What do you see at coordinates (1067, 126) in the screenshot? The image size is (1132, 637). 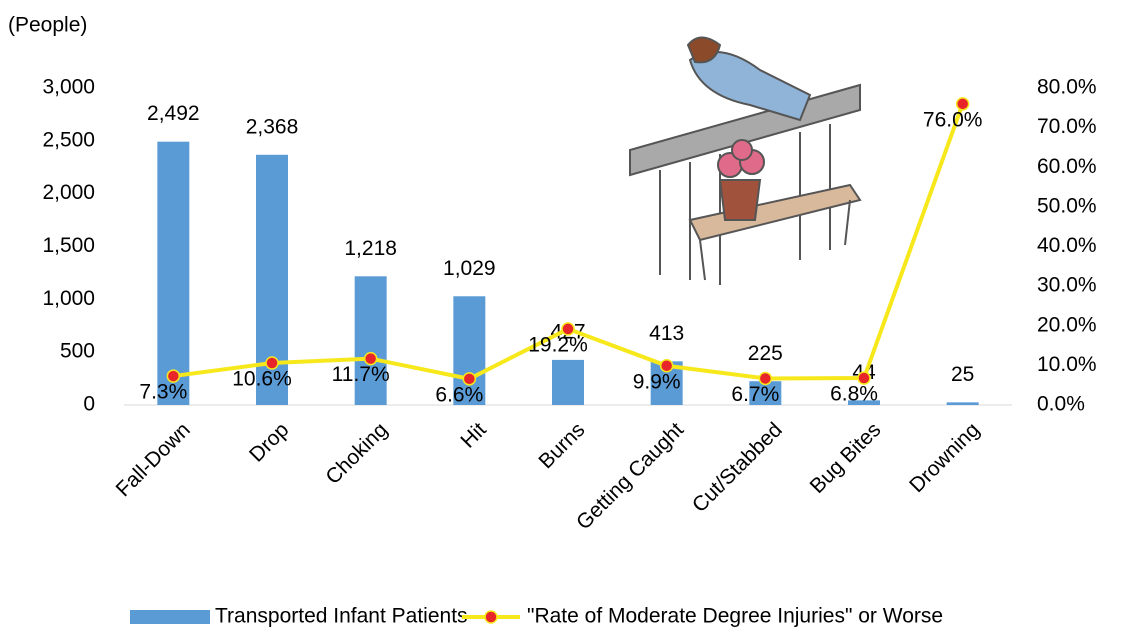 I see `y2-tick-label: 70.0%` at bounding box center [1067, 126].